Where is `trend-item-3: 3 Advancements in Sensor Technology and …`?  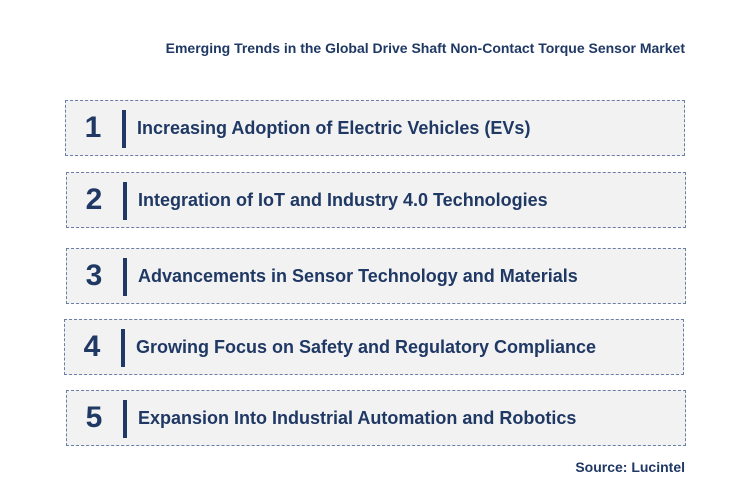 trend-item-3: 3 Advancements in Sensor Technology and … is located at coordinates (376, 276).